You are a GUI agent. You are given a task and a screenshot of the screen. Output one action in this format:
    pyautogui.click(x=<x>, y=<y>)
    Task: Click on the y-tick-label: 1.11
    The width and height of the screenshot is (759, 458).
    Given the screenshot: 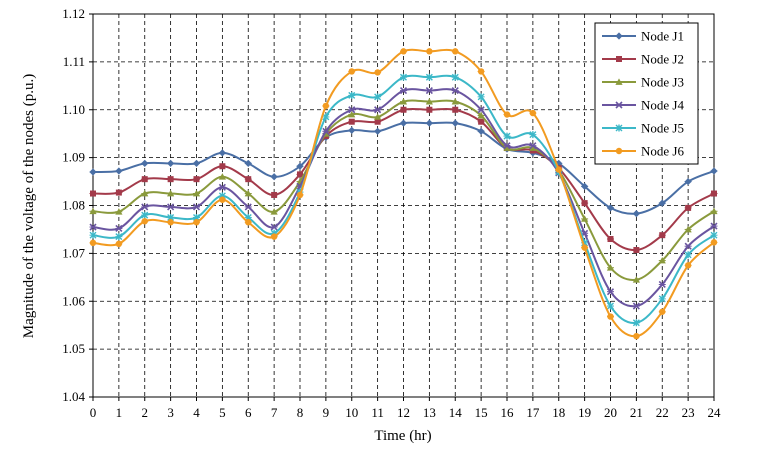 What is the action you would take?
    pyautogui.click(x=74, y=61)
    